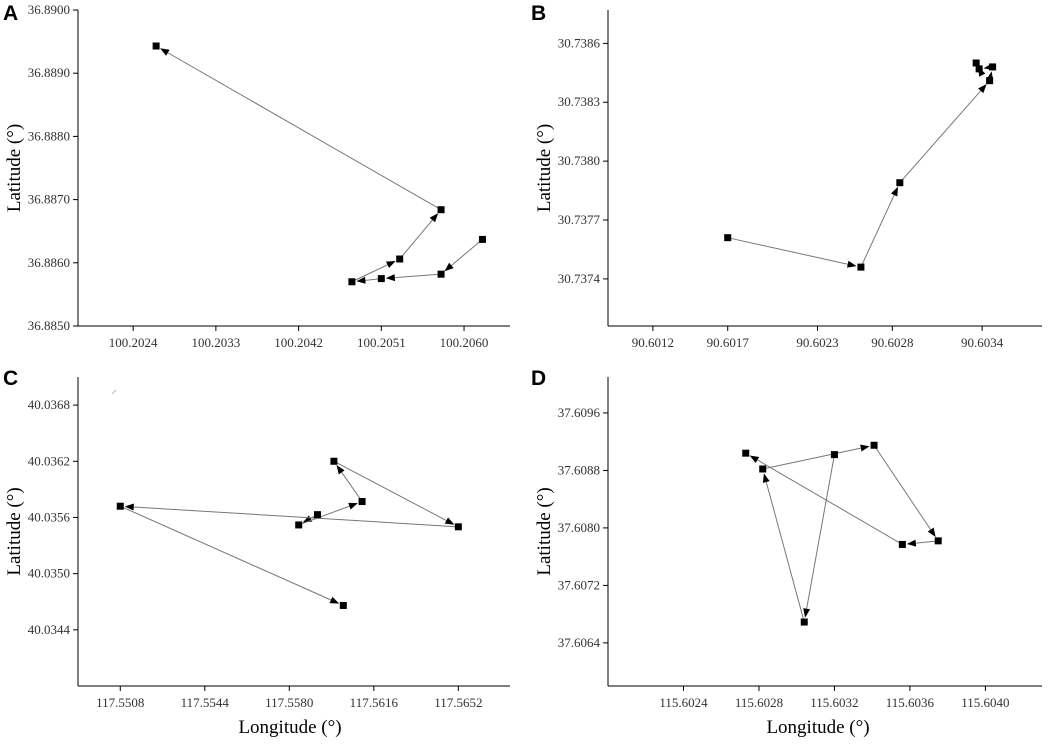 Image resolution: width=1052 pixels, height=745 pixels. Describe the element at coordinates (538, 378) in the screenshot. I see `panel-letter-d: D` at that location.